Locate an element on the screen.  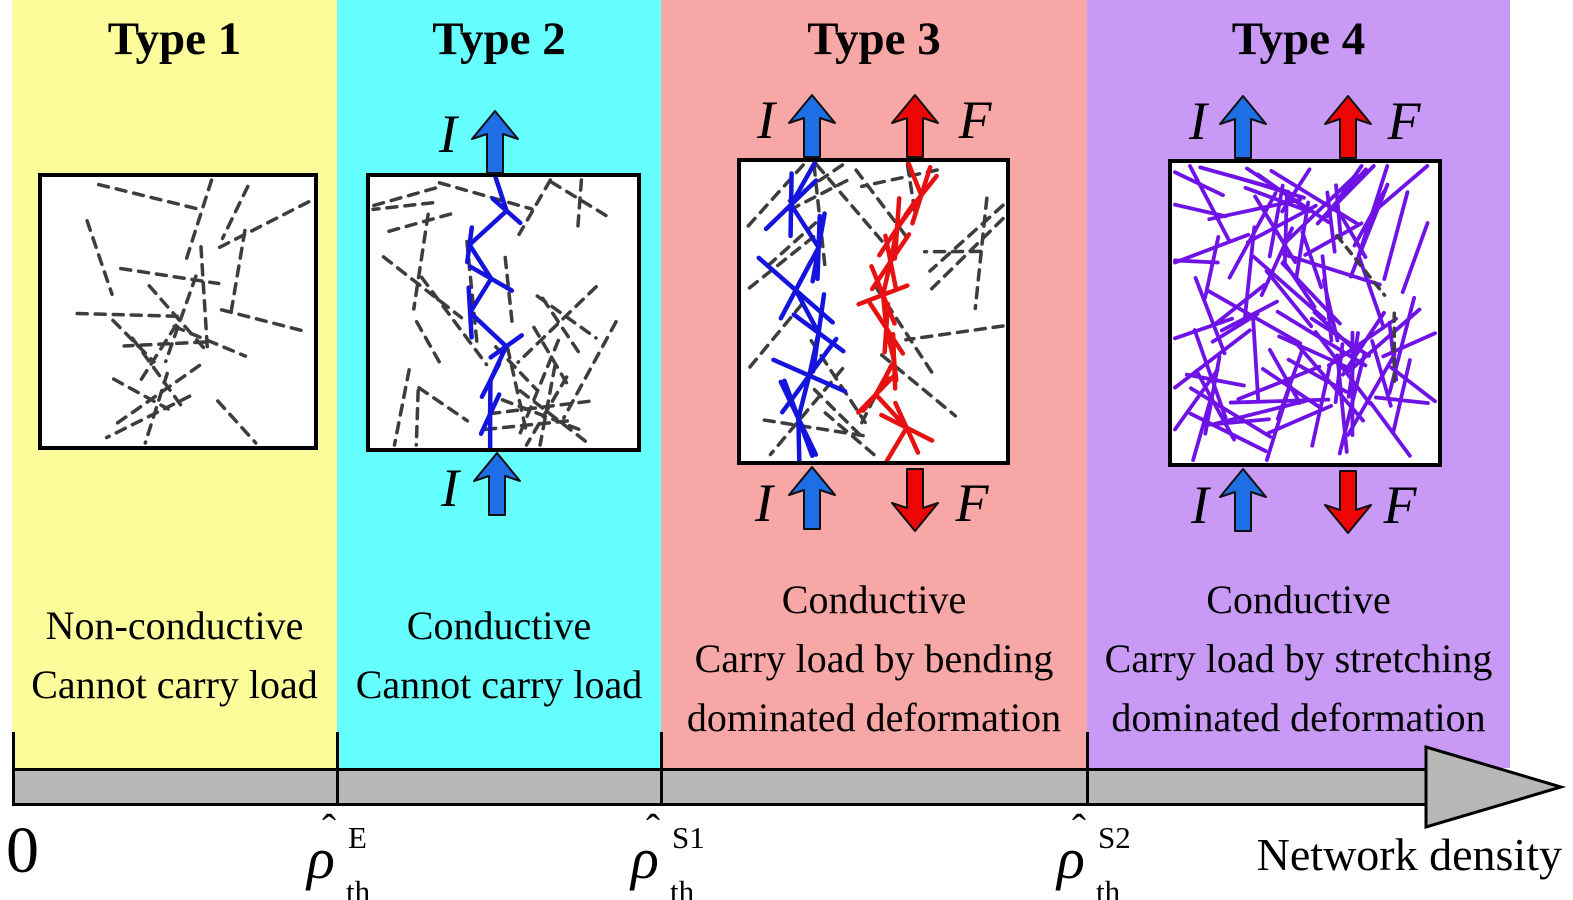
panel-caption-type2: Conductive Cannot carry load is located at coordinates (499, 655).